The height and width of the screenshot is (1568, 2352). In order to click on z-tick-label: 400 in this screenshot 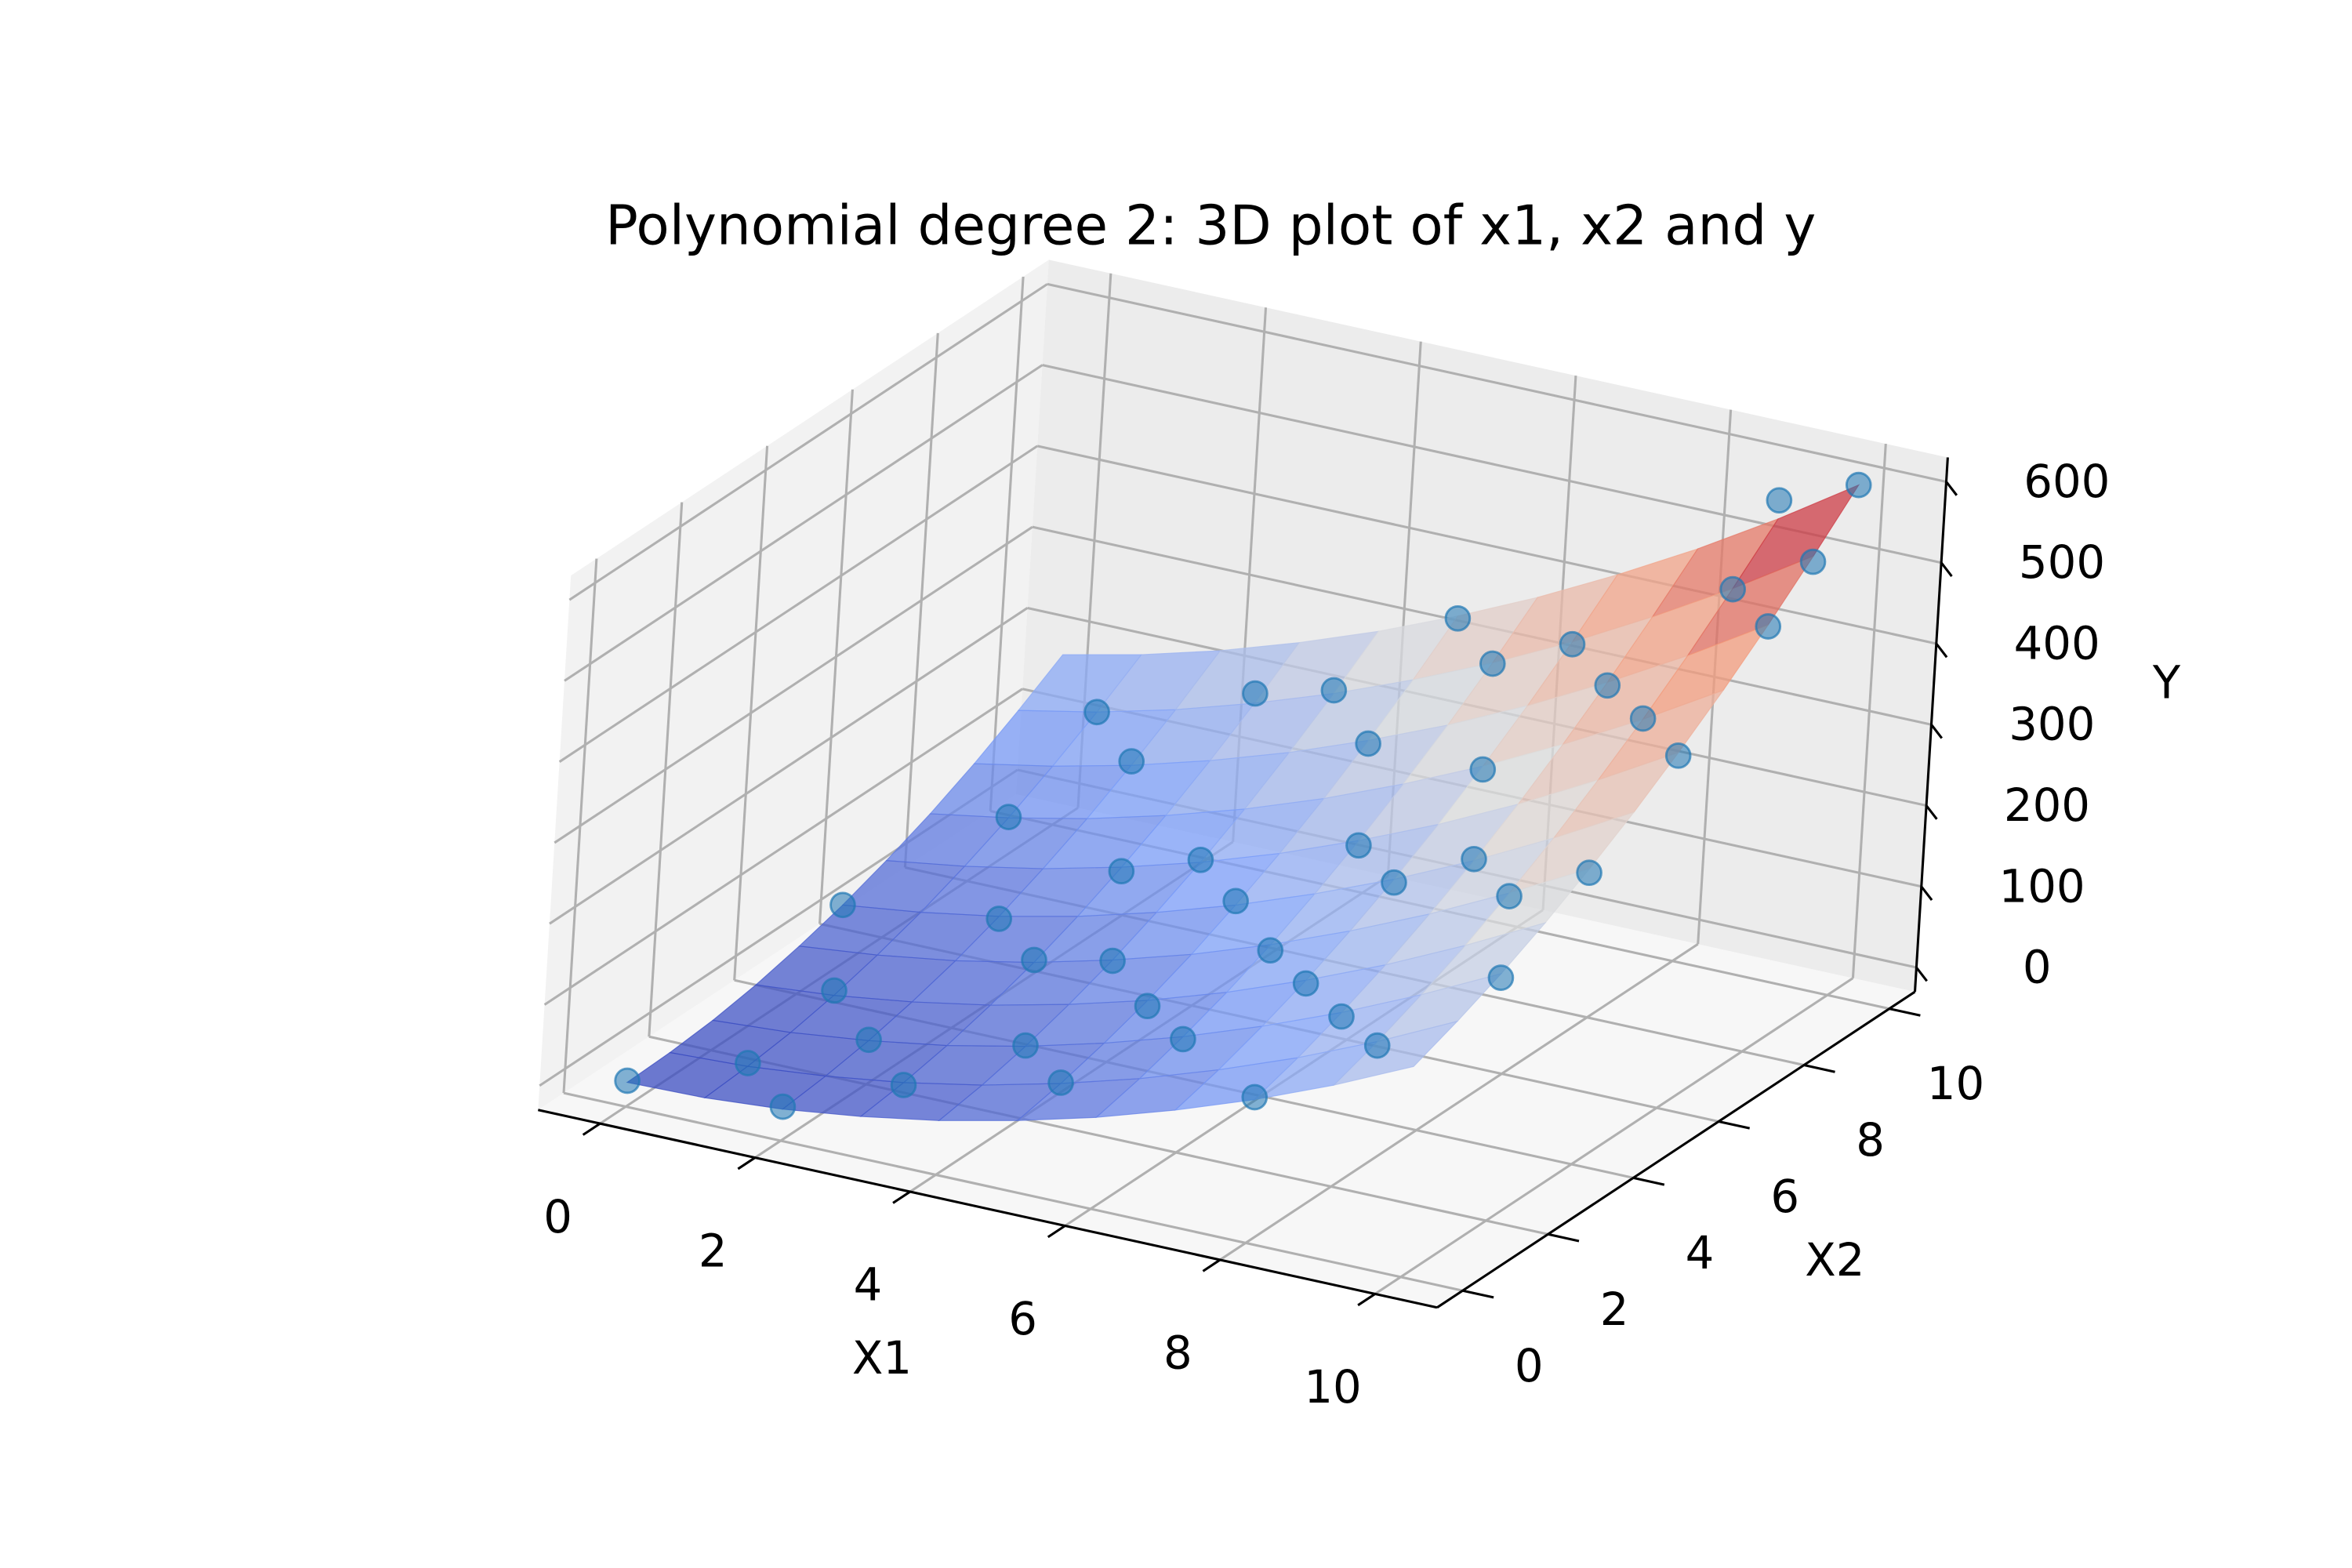, I will do `click(2057, 643)`.